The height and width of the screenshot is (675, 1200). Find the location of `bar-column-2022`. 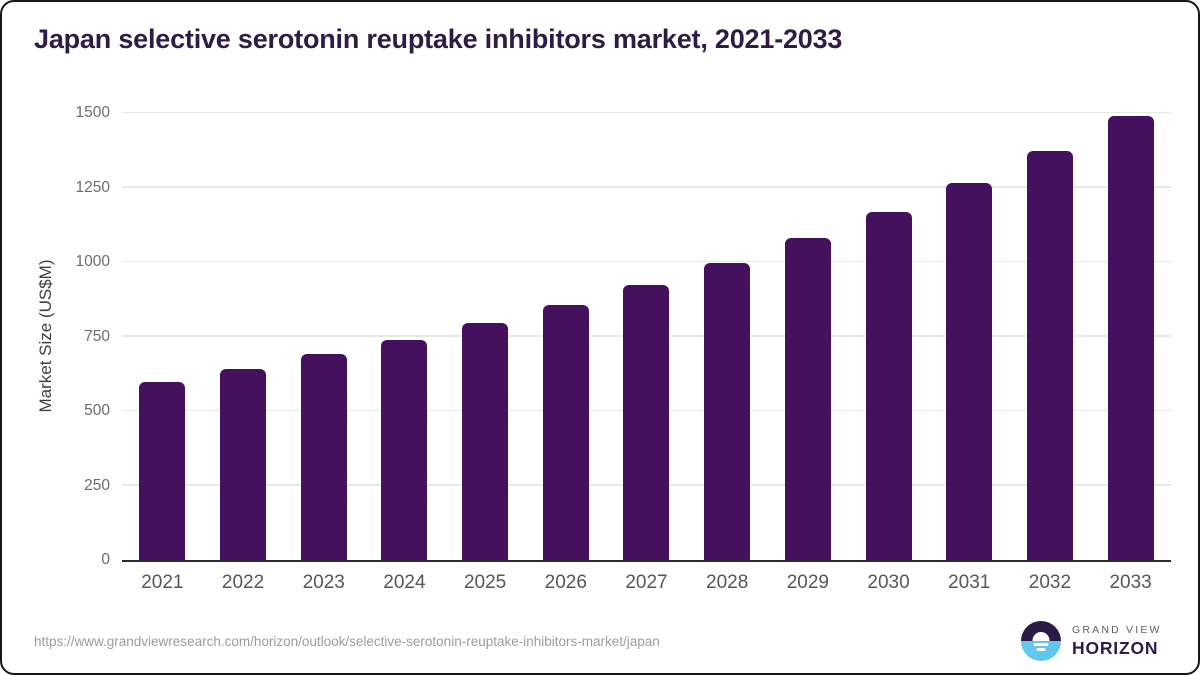

bar-column-2022 is located at coordinates (243, 336).